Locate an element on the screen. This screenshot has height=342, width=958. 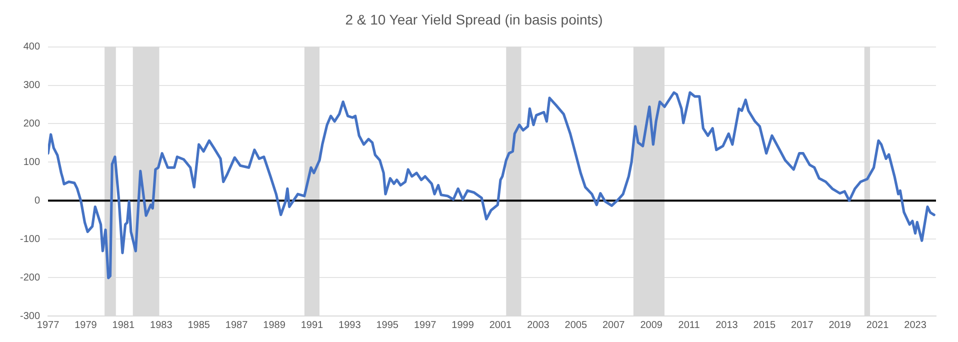
x-tick-label: 2011 is located at coordinates (689, 325).